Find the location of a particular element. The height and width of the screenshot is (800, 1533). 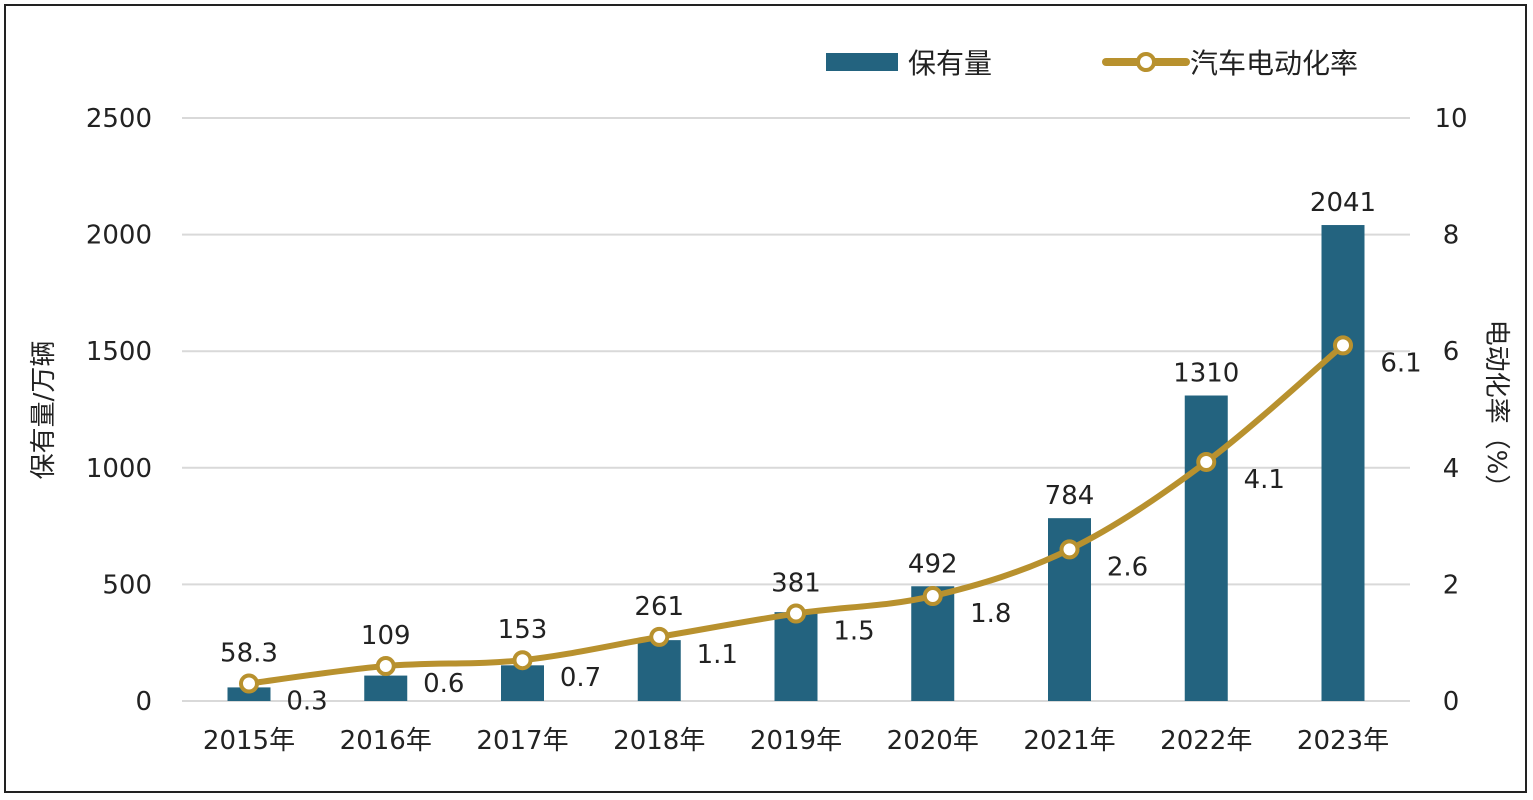

y-left-tick-label: 0 is located at coordinates (143, 702).